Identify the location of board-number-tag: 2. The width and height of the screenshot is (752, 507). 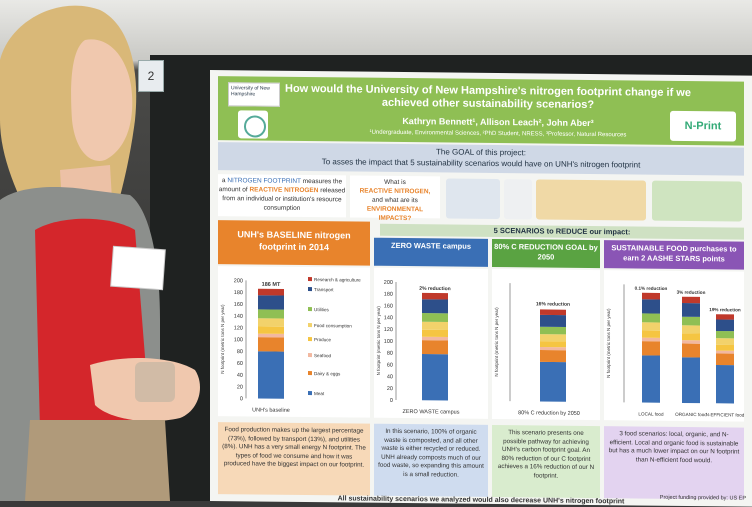
(151, 76).